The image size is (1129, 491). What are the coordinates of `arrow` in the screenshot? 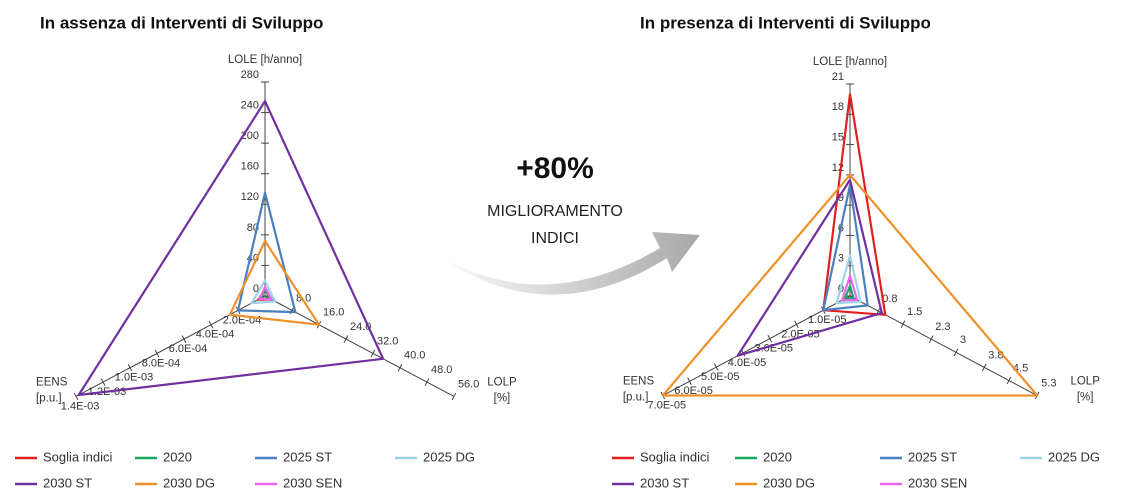 It's located at (565, 263).